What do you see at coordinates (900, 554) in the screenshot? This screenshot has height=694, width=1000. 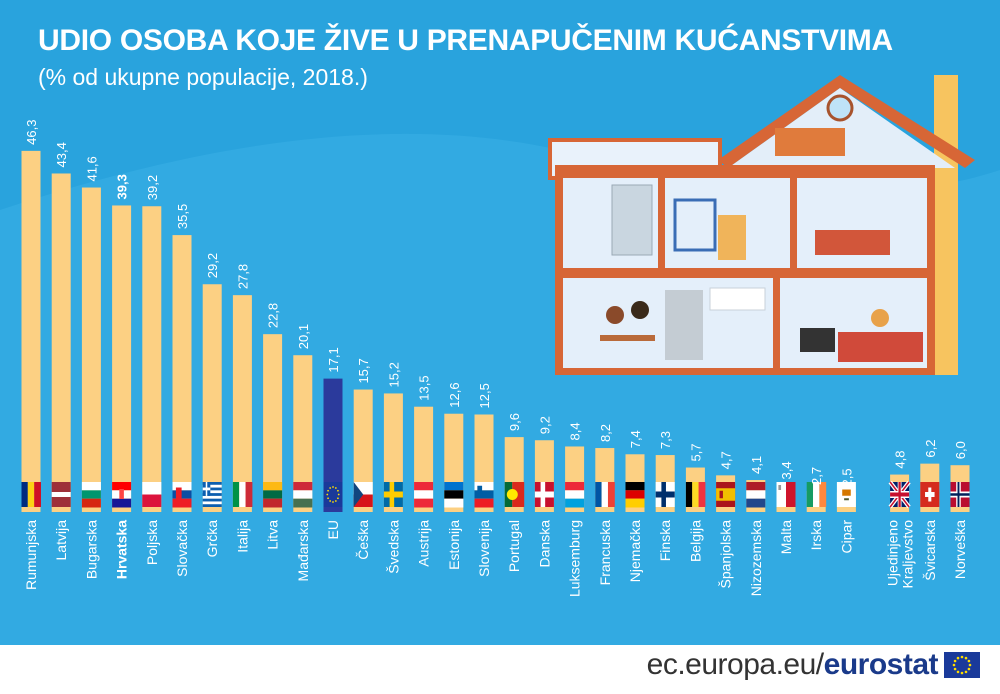 I see `category-label: UjedinjenoKraljevstvo` at bounding box center [900, 554].